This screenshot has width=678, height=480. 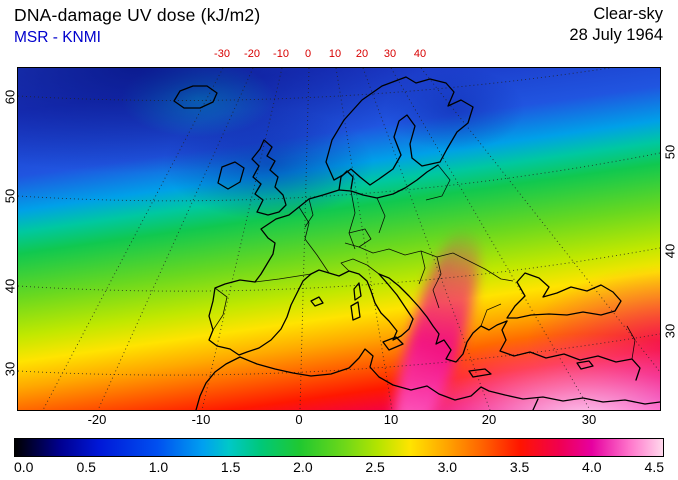 What do you see at coordinates (10, 97) in the screenshot?
I see `left-latitude-tick: 60` at bounding box center [10, 97].